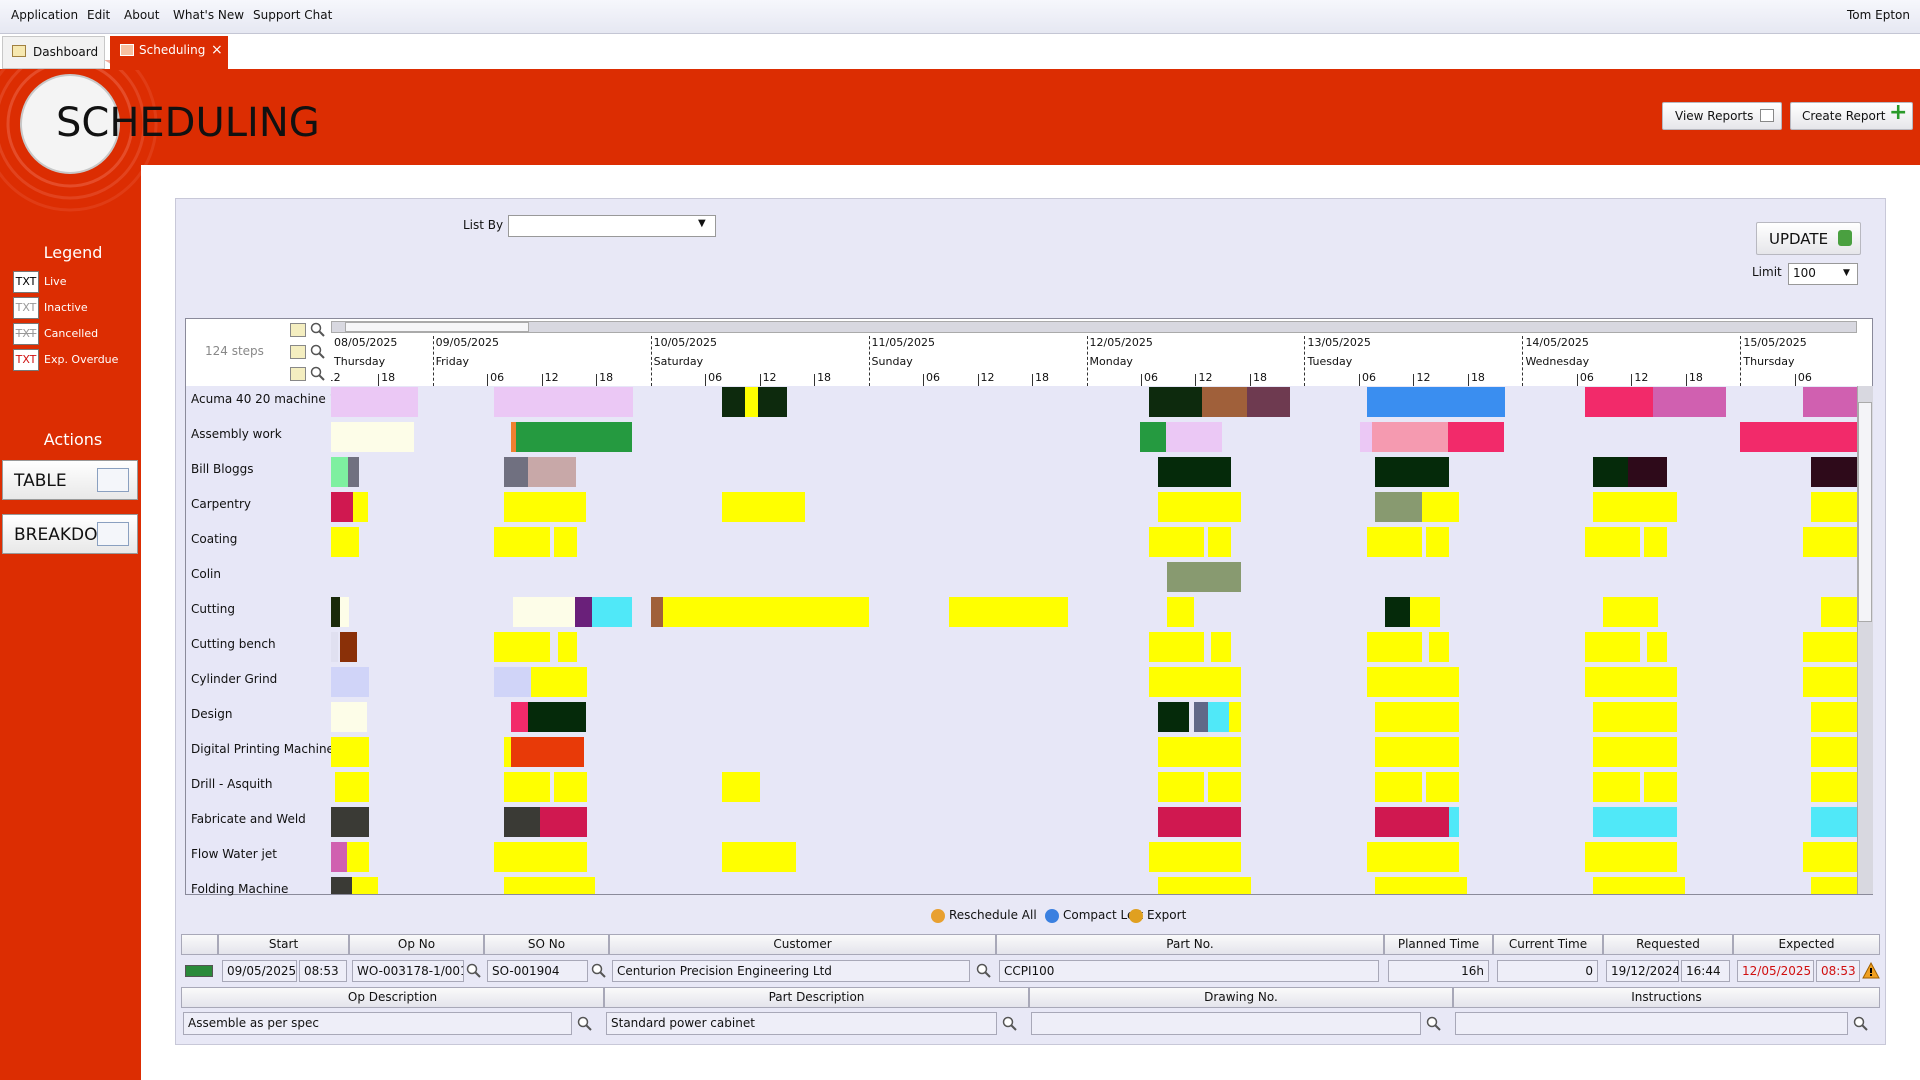 This screenshot has width=1920, height=1080. What do you see at coordinates (217, 50) in the screenshot?
I see `tab-close: ×` at bounding box center [217, 50].